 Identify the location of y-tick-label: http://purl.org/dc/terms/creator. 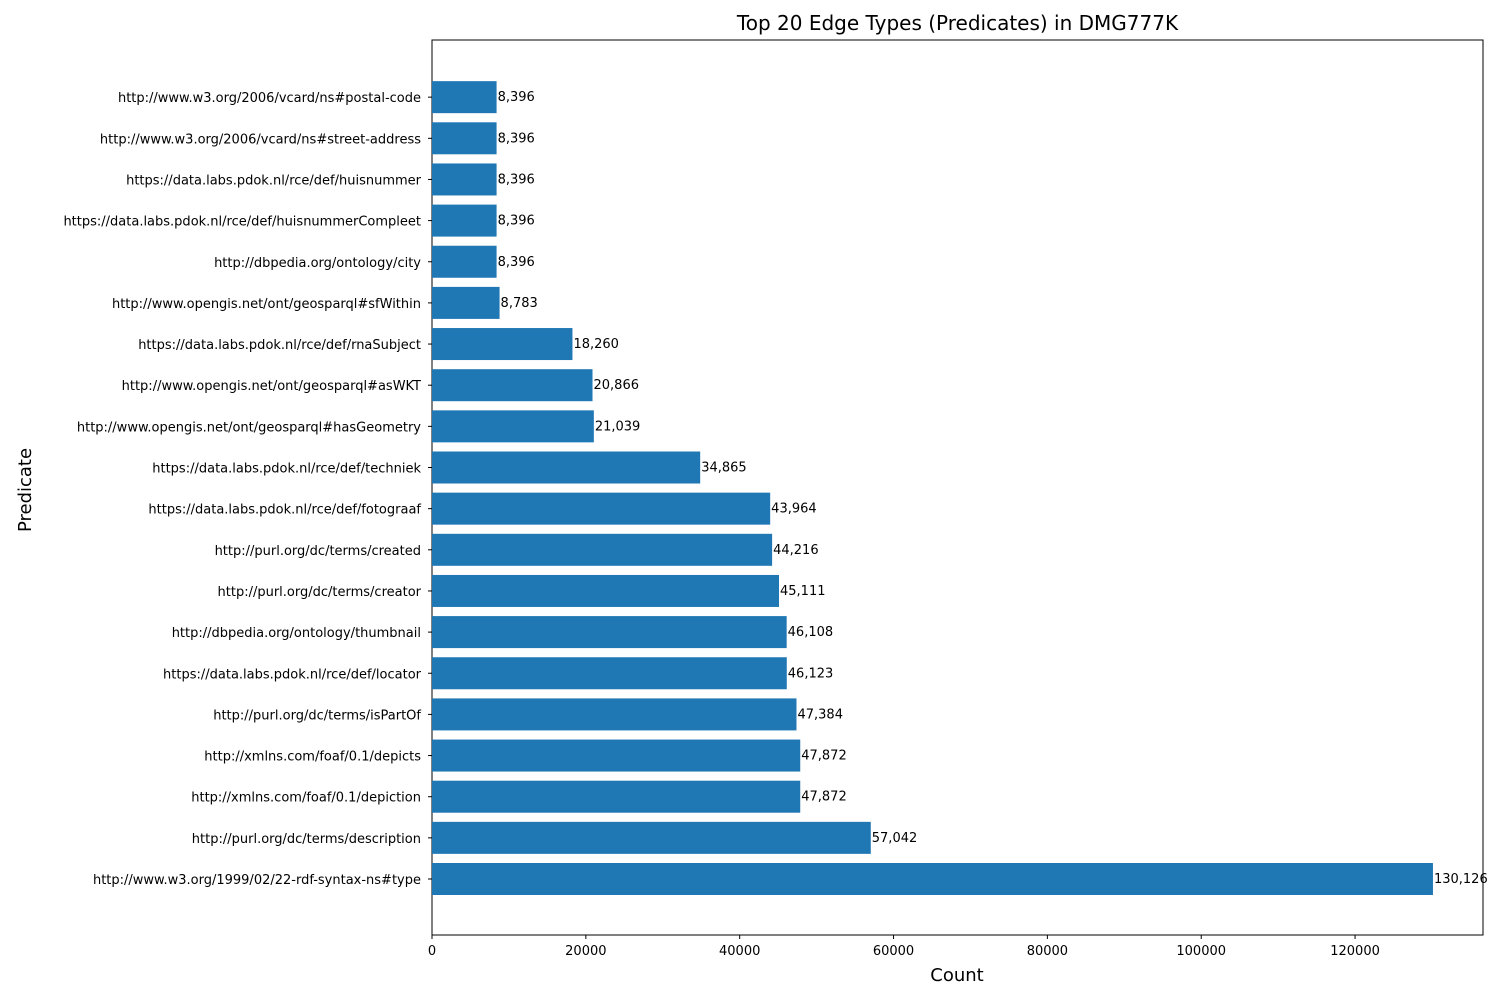
(320, 592).